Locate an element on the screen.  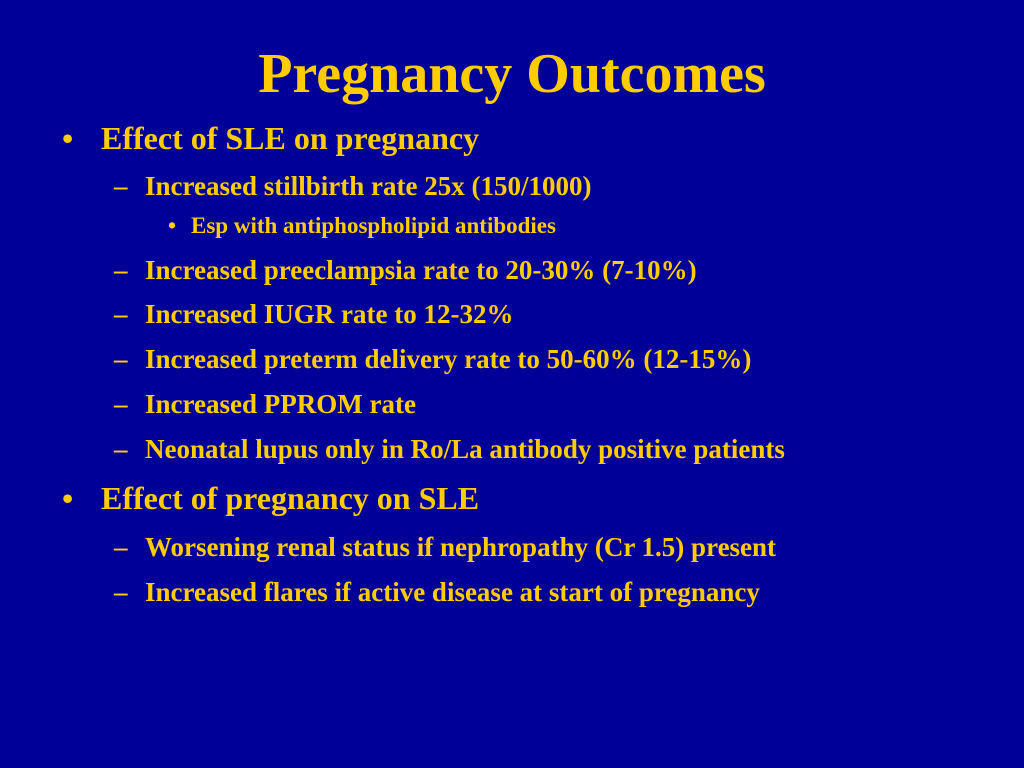
list-item: Increased PPROM rate is located at coordinates (280, 404).